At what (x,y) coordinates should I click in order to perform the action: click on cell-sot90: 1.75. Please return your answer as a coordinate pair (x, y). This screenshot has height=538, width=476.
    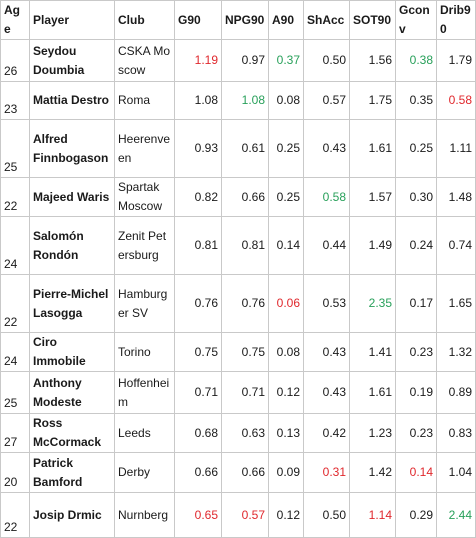
    Looking at the image, I should click on (372, 100).